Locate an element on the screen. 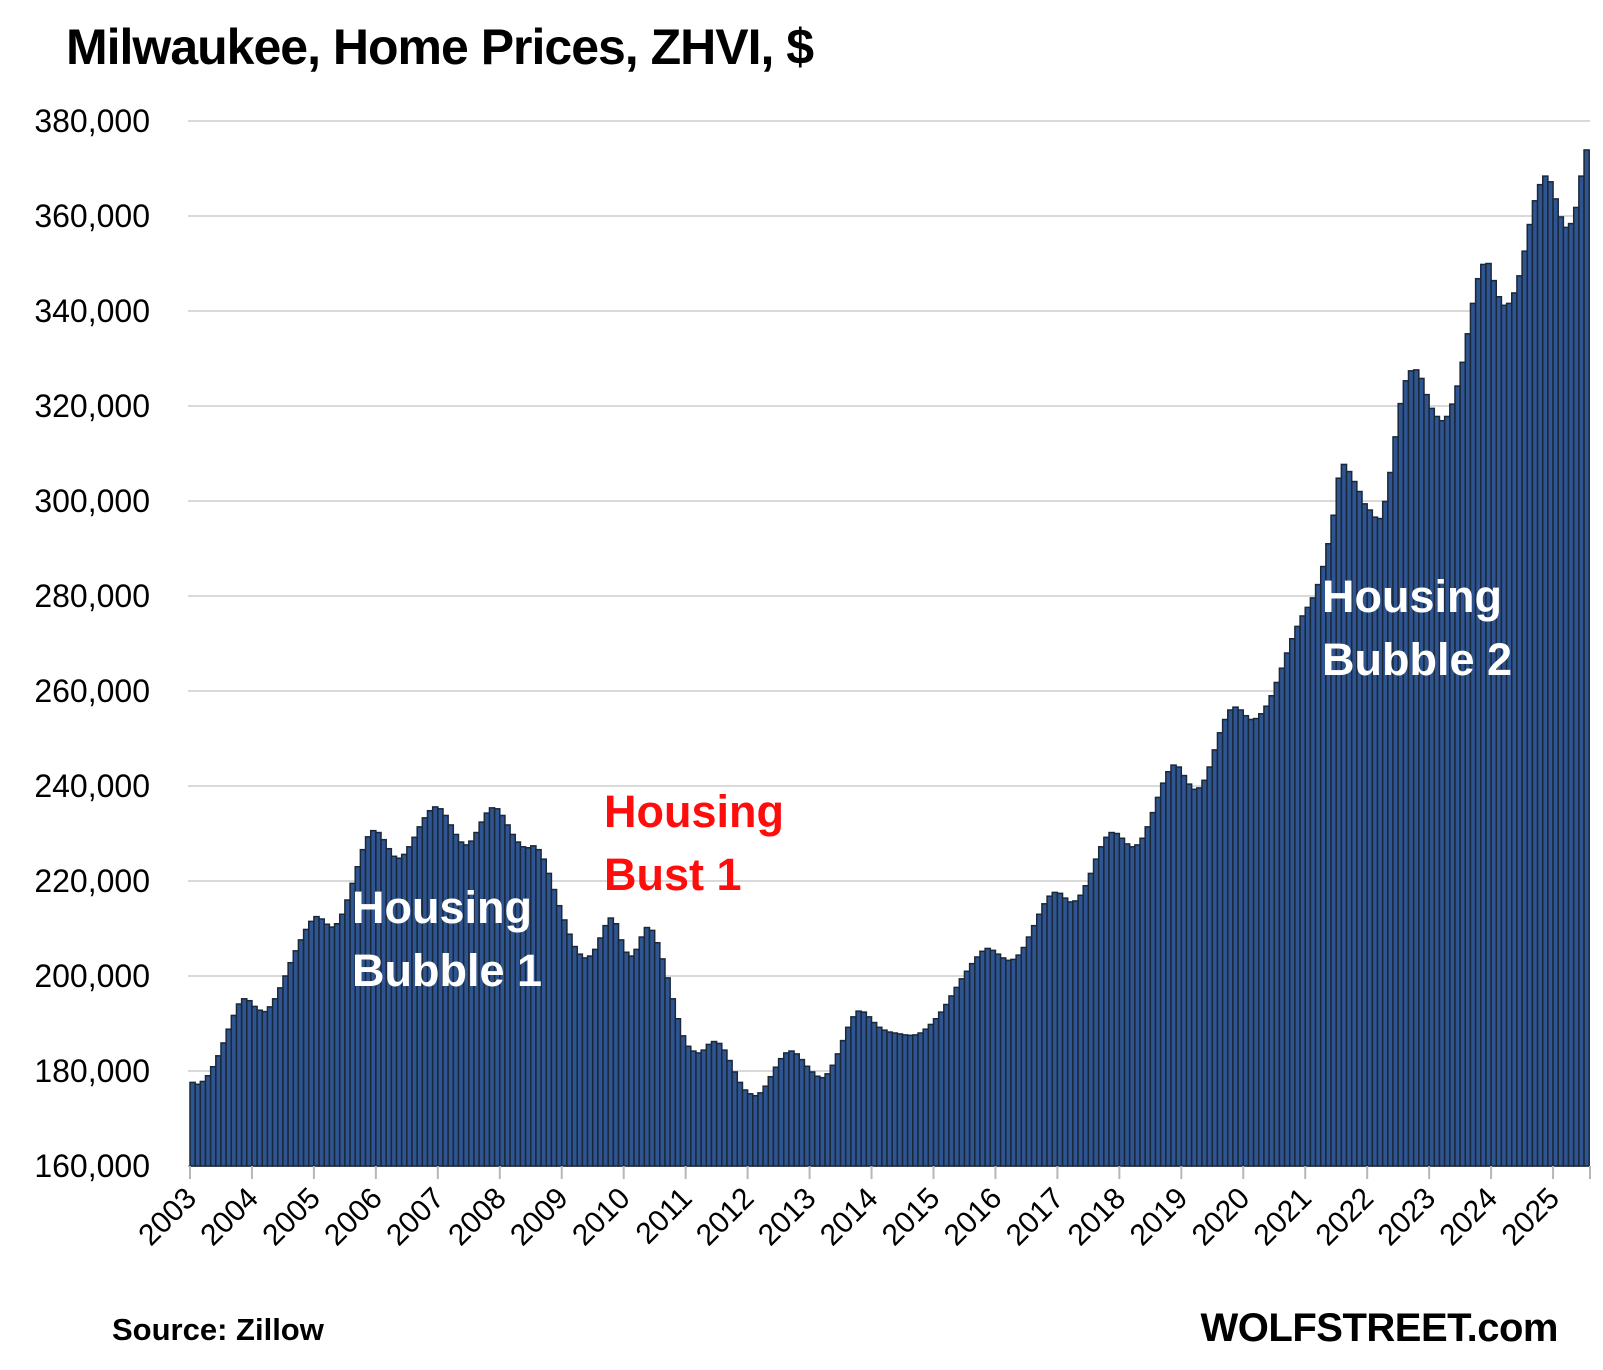  y-axis-label: 380,000 is located at coordinates (92, 121).